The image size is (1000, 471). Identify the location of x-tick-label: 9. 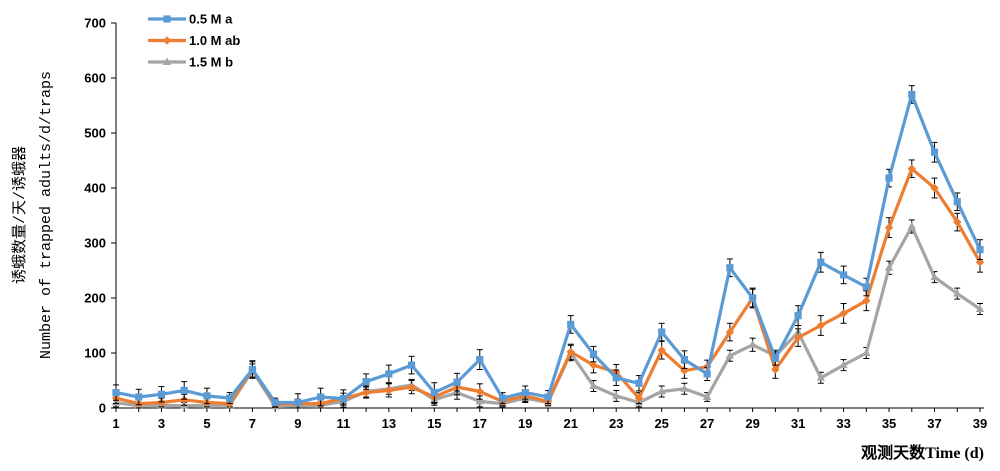
(297, 423).